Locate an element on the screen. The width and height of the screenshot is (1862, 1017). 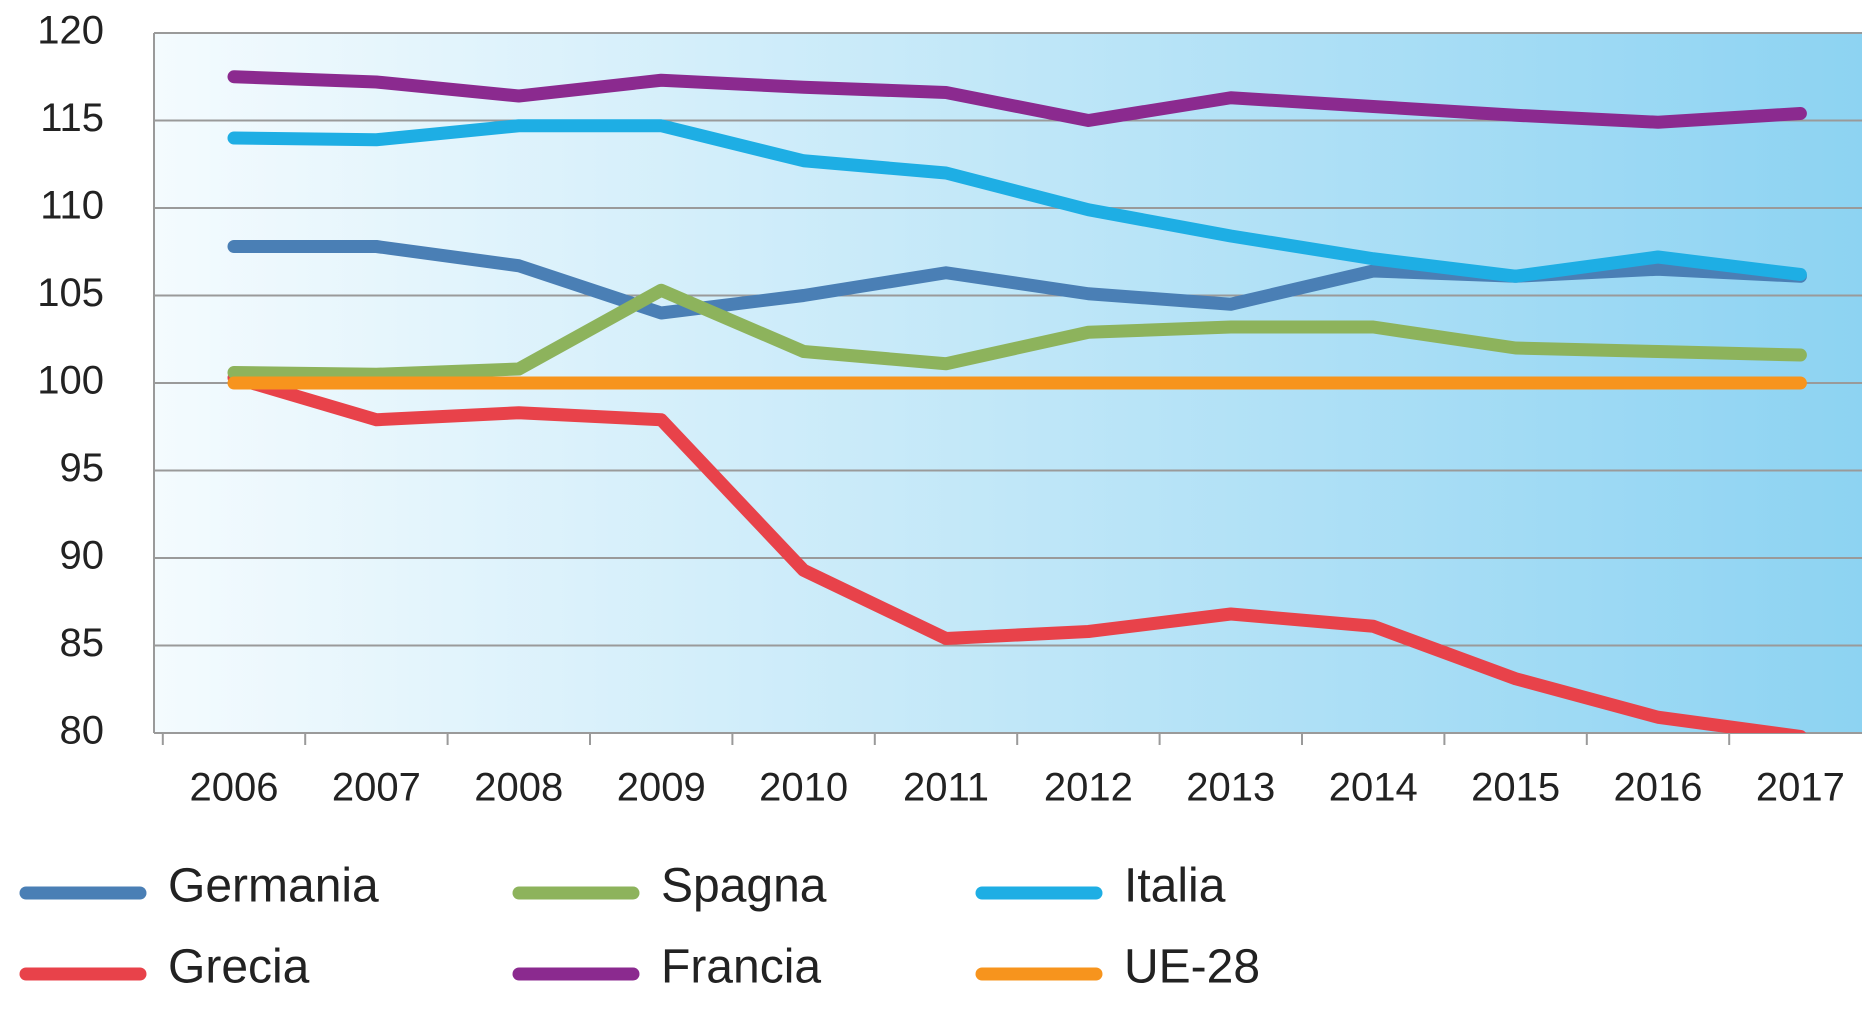
y-tick-label: 115 is located at coordinates (72, 118).